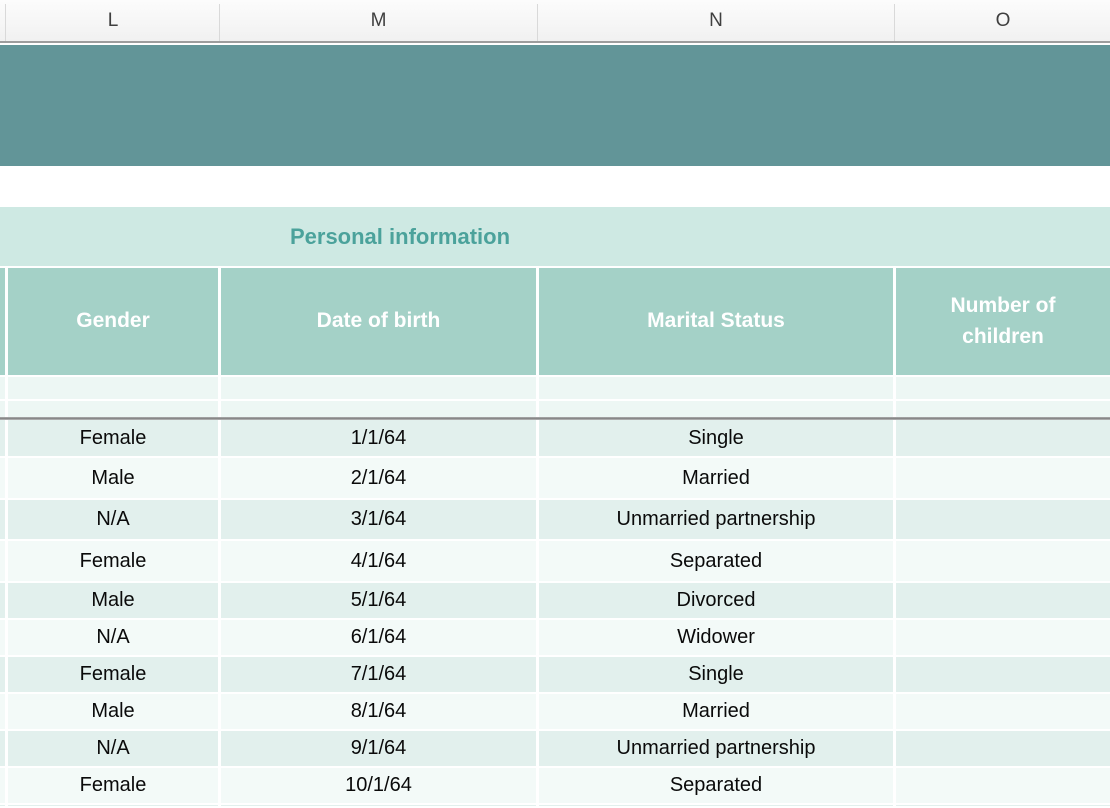  I want to click on column-header-M: M, so click(378, 20).